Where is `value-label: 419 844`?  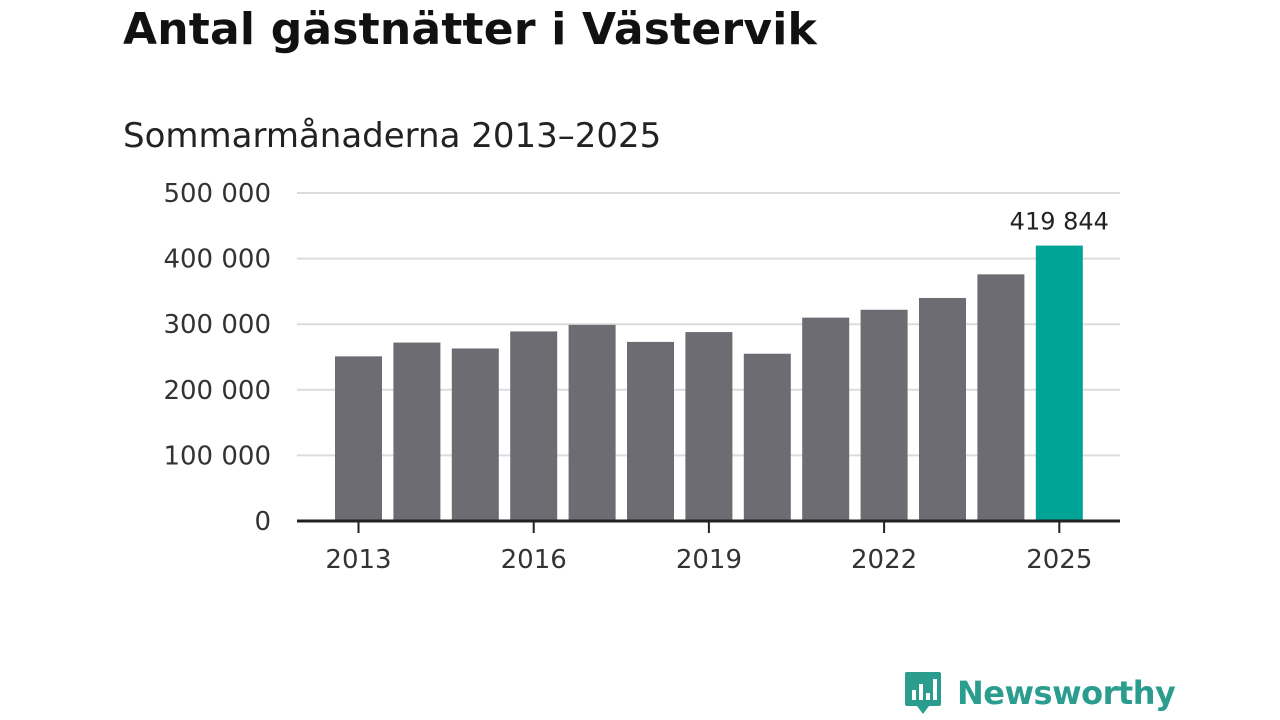 value-label: 419 844 is located at coordinates (1059, 222).